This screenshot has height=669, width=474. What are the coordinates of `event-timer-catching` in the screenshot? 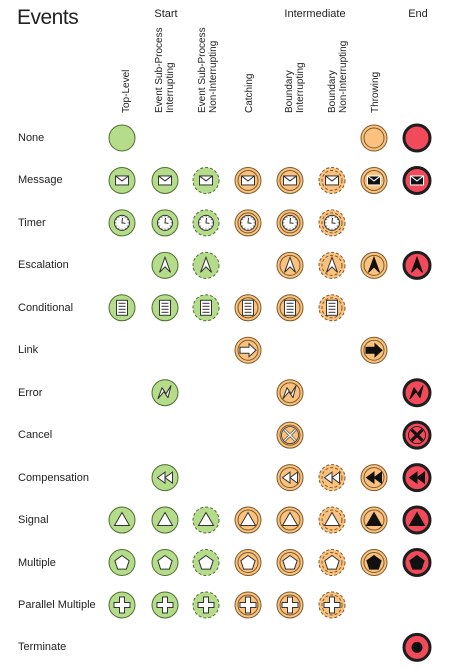 It's located at (248, 223).